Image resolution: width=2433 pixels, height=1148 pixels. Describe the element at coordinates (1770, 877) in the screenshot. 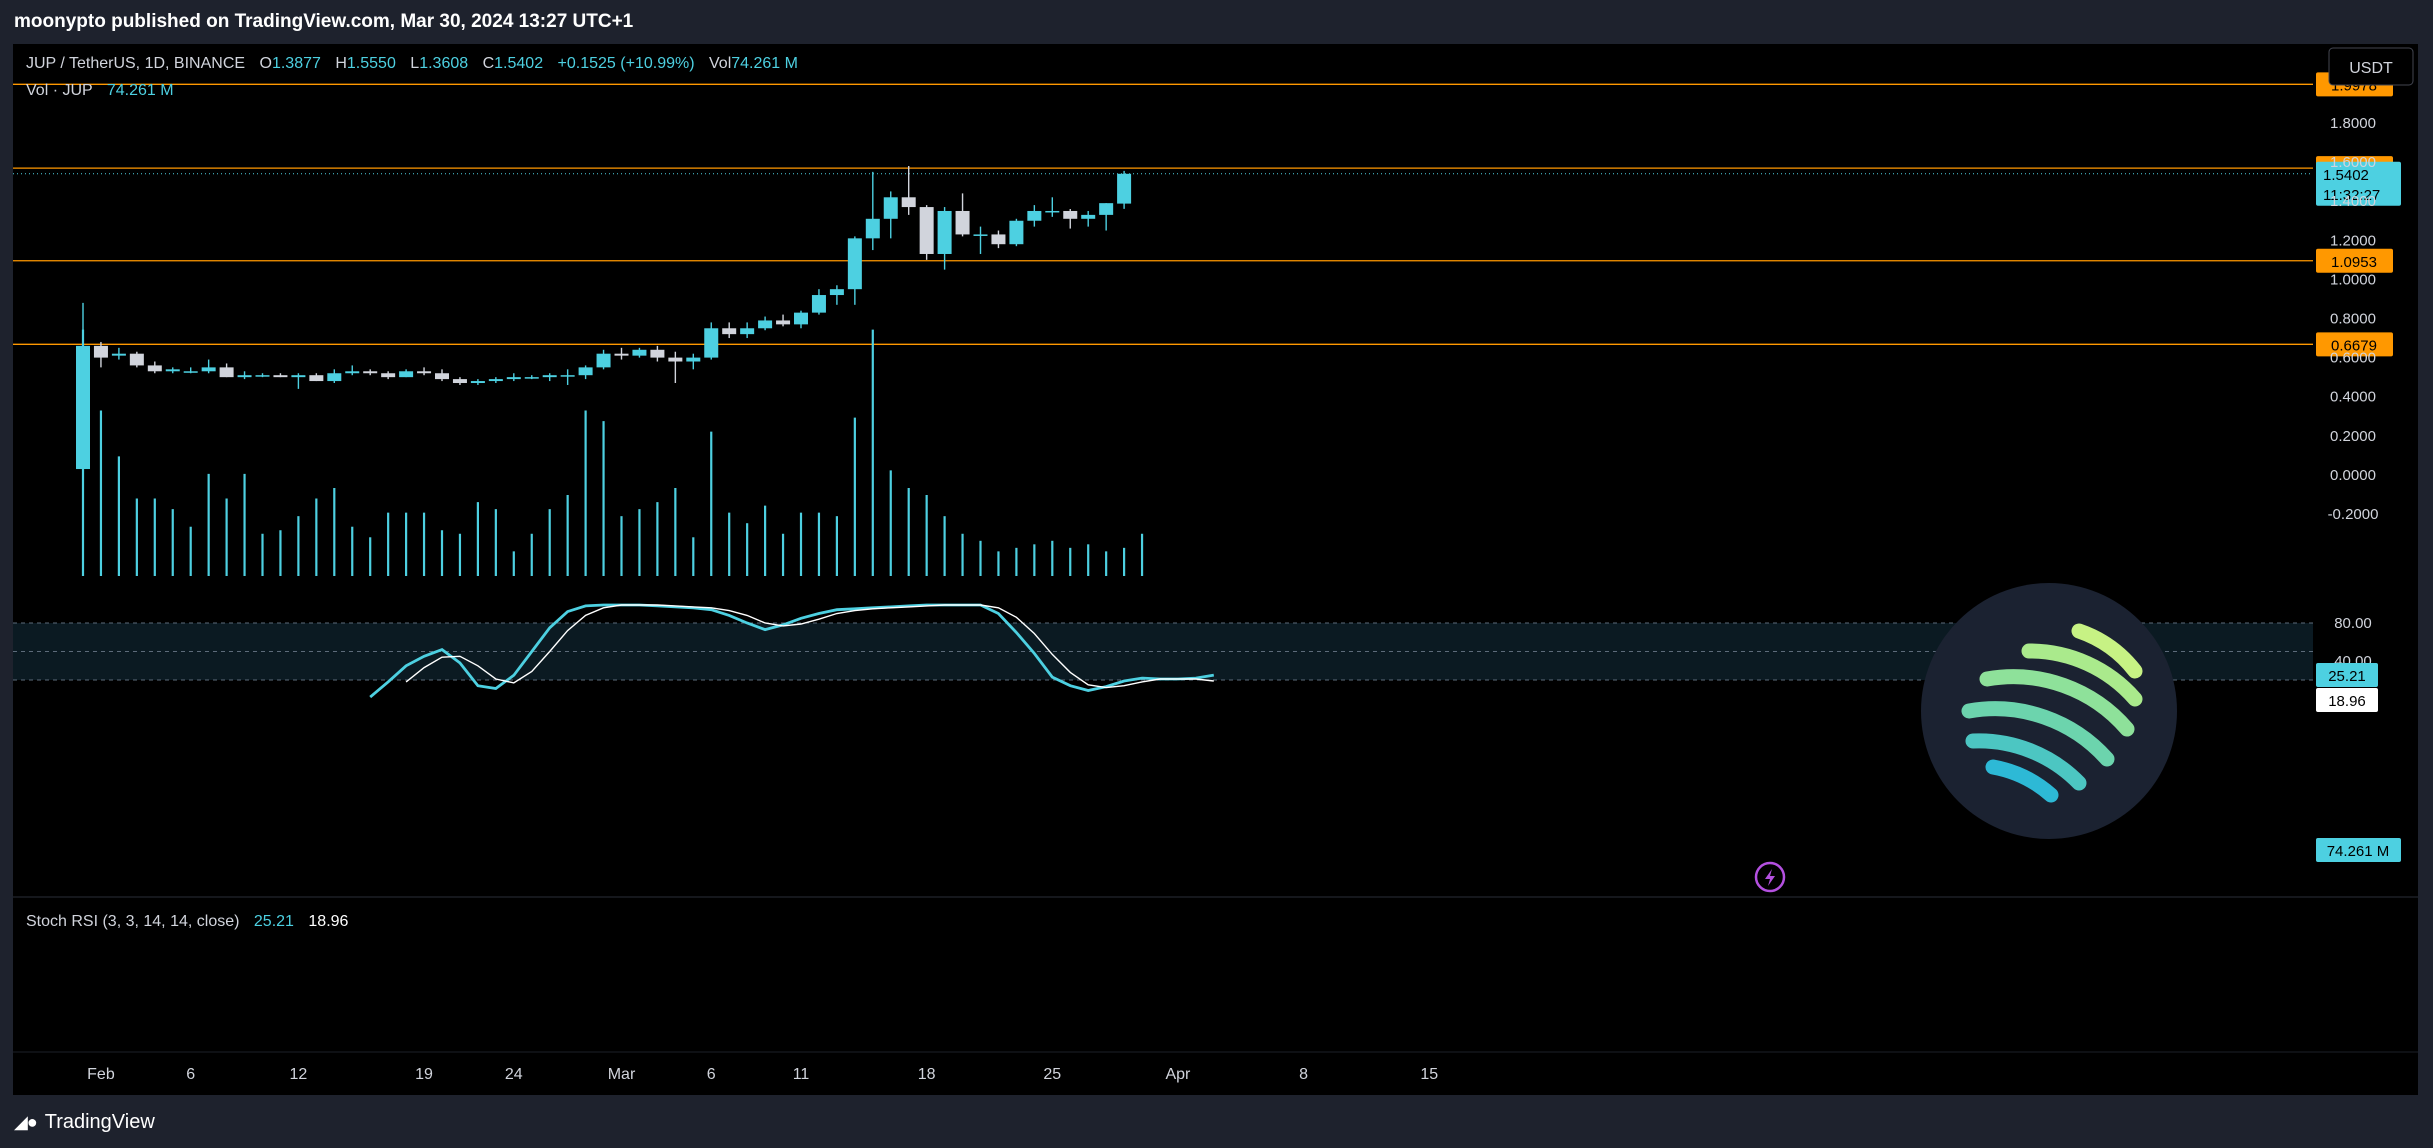

I see `lightning-icon` at that location.